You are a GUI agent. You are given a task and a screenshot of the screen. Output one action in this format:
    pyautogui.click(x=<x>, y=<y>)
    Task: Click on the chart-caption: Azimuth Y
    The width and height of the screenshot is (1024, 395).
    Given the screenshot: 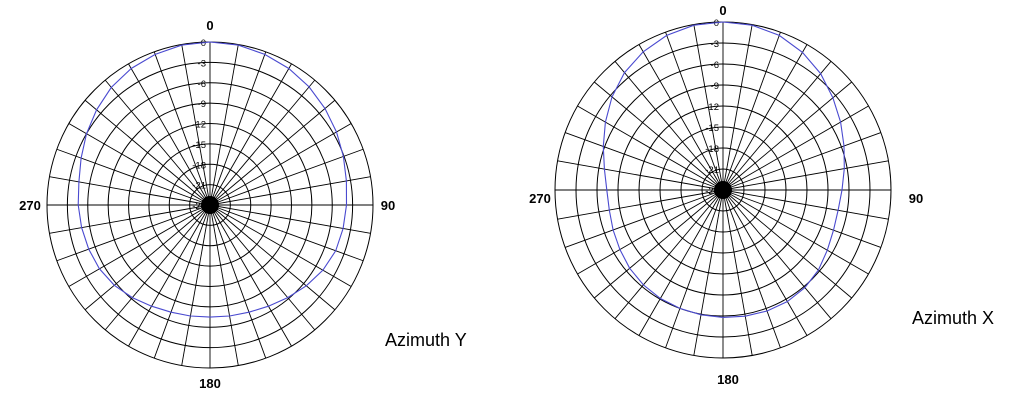 What is the action you would take?
    pyautogui.click(x=426, y=340)
    